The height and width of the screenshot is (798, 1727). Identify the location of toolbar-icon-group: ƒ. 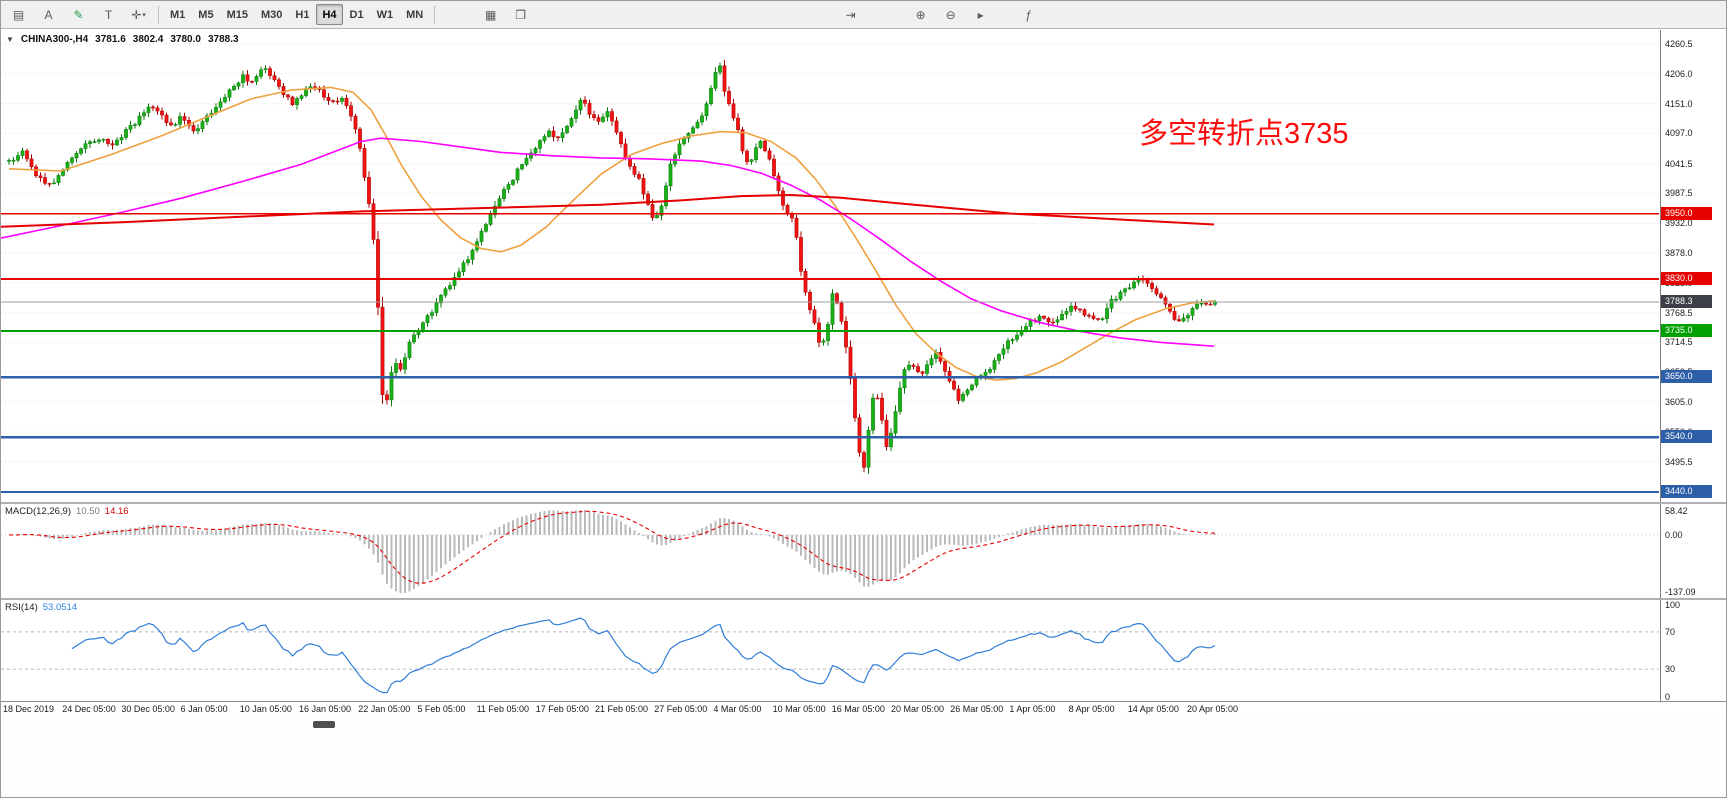
(1028, 14).